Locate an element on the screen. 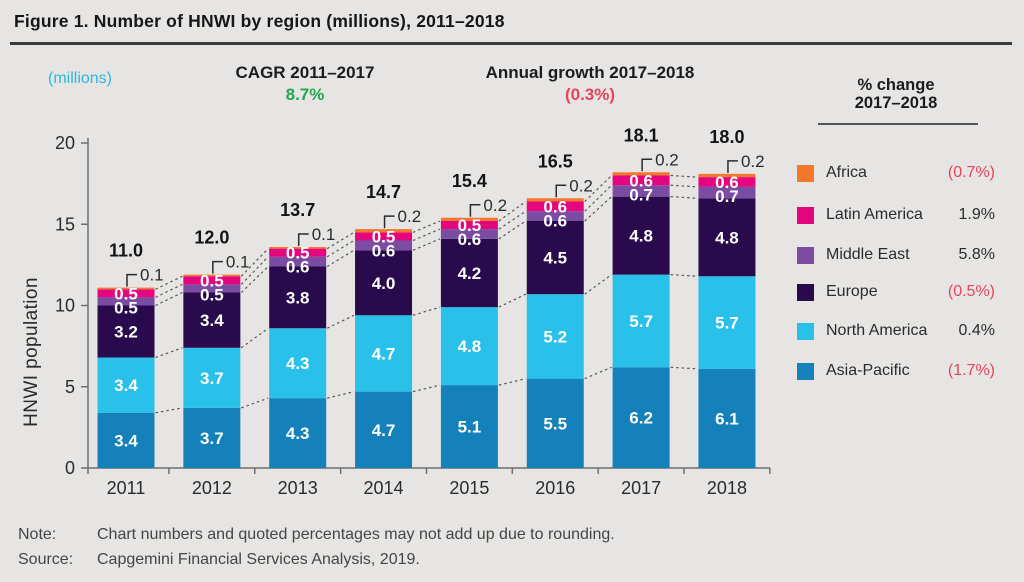 Image resolution: width=1024 pixels, height=582 pixels. segment-value-europe-2018: 4.8 is located at coordinates (727, 237).